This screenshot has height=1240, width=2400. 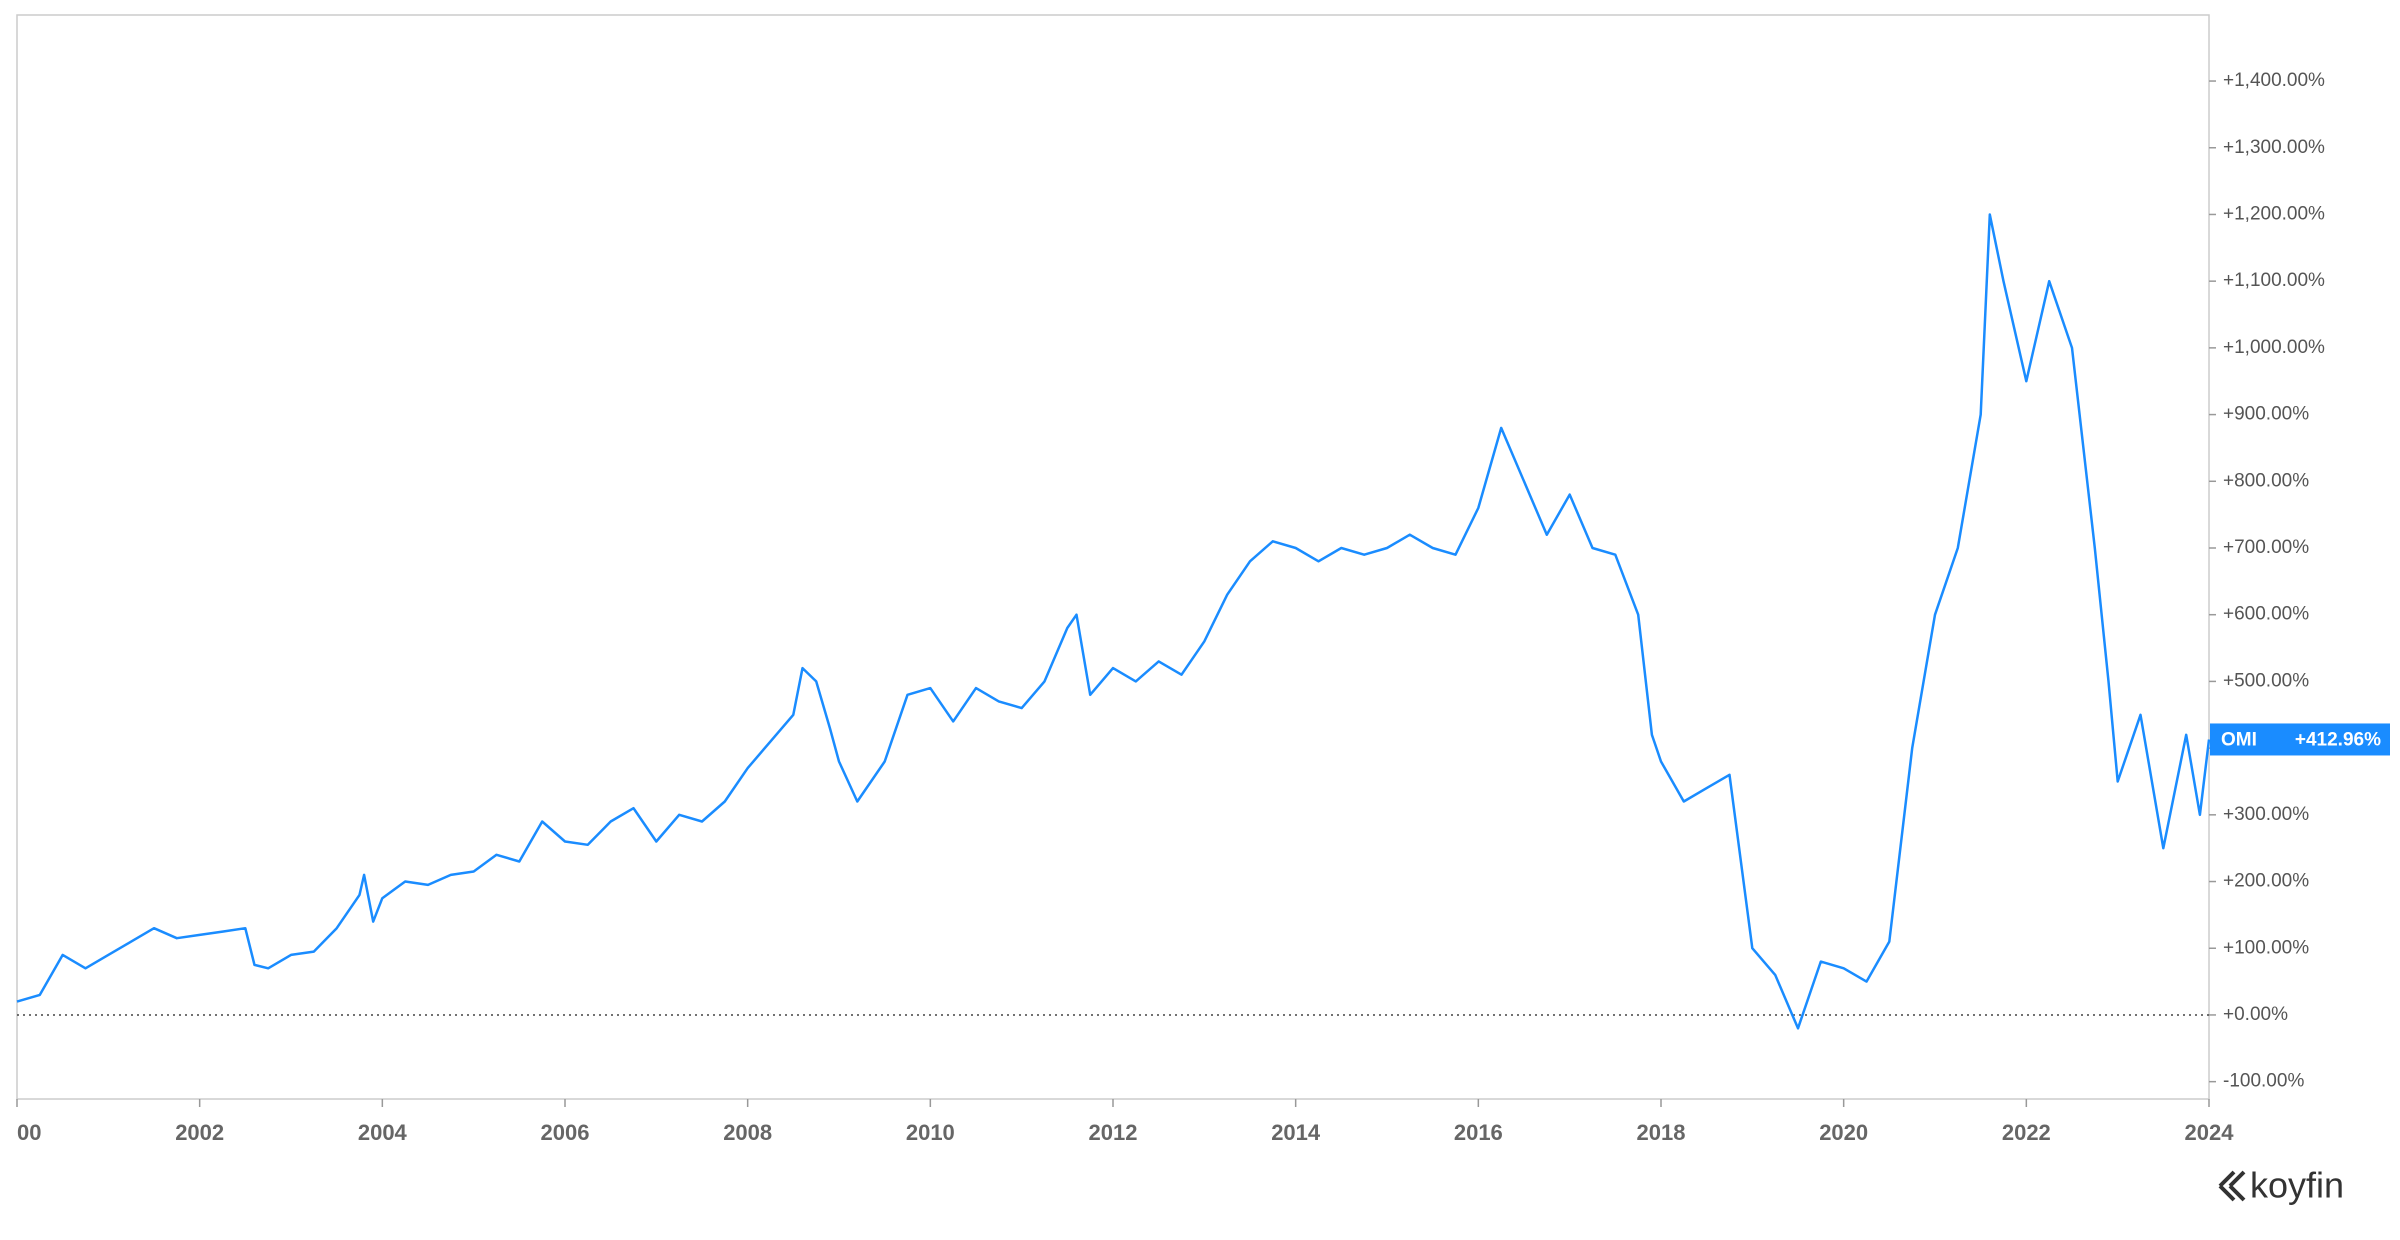 I want to click on x-tick-label: 2024, so click(x=2210, y=1132).